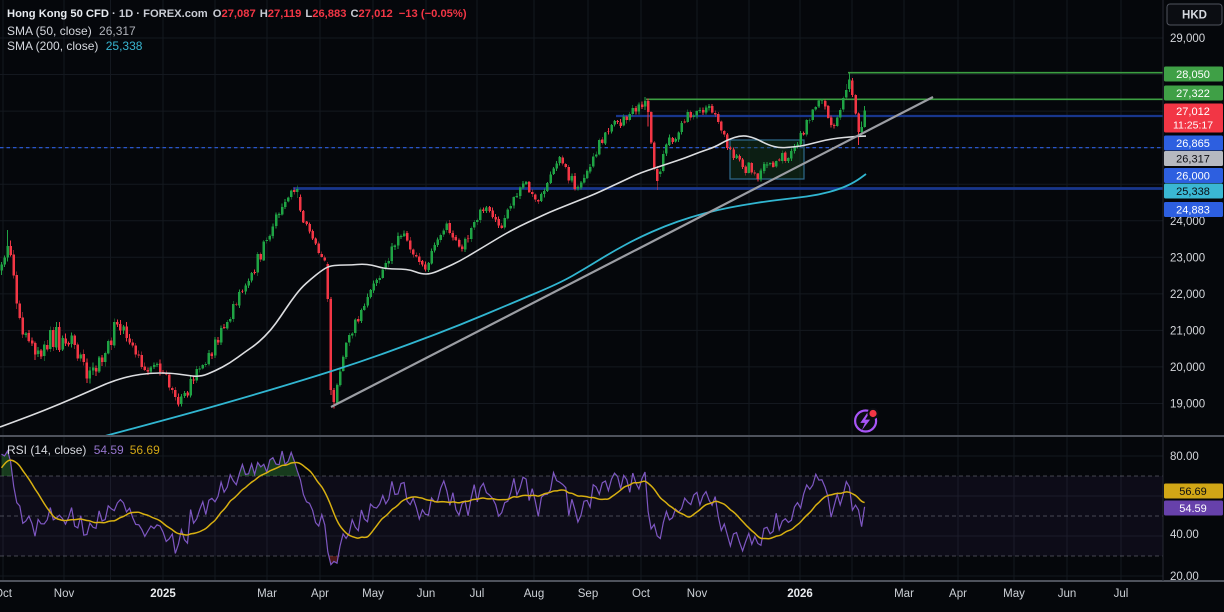 The width and height of the screenshot is (1224, 612). Describe the element at coordinates (1187, 331) in the screenshot. I see `svg-text: 21,000` at that location.